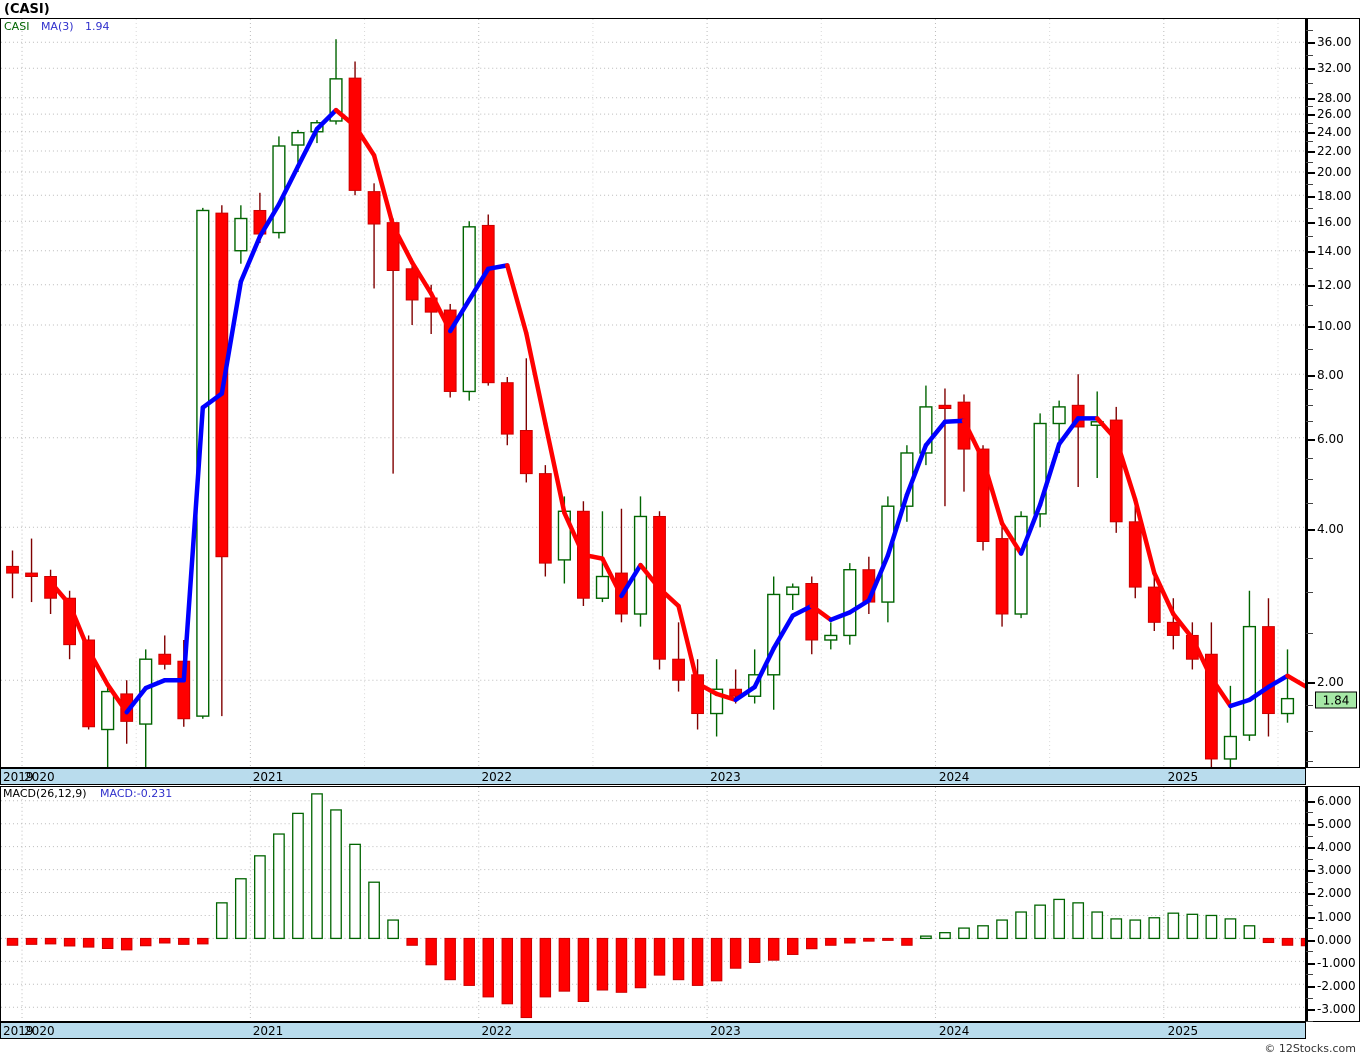 Image resolution: width=1360 pixels, height=1056 pixels. I want to click on year-label: 2023, so click(725, 1031).